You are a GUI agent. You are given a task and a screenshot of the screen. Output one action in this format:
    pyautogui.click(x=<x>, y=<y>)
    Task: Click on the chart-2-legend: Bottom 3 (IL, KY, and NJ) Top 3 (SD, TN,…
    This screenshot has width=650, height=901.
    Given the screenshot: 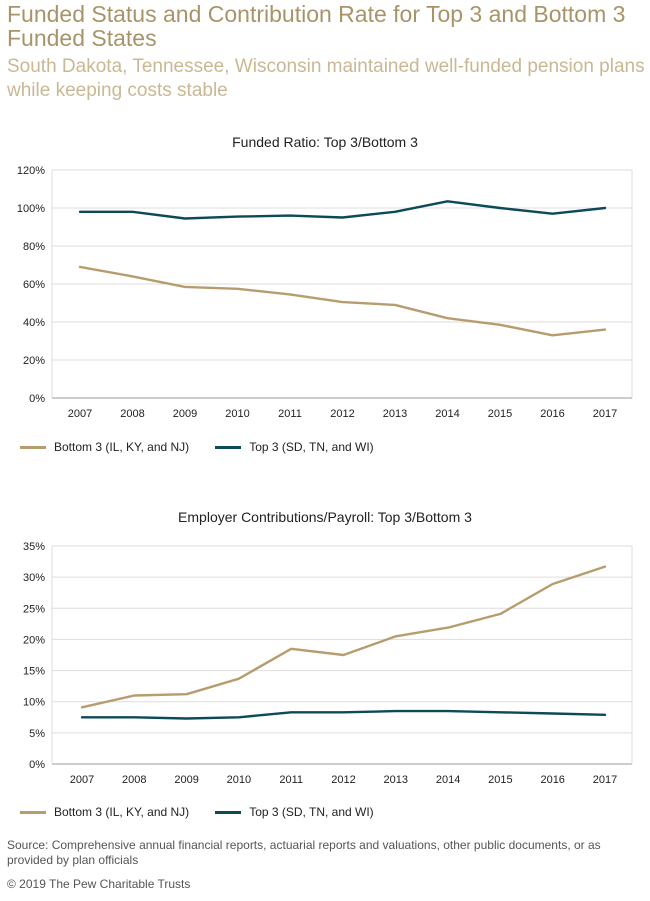 What is the action you would take?
    pyautogui.click(x=210, y=812)
    